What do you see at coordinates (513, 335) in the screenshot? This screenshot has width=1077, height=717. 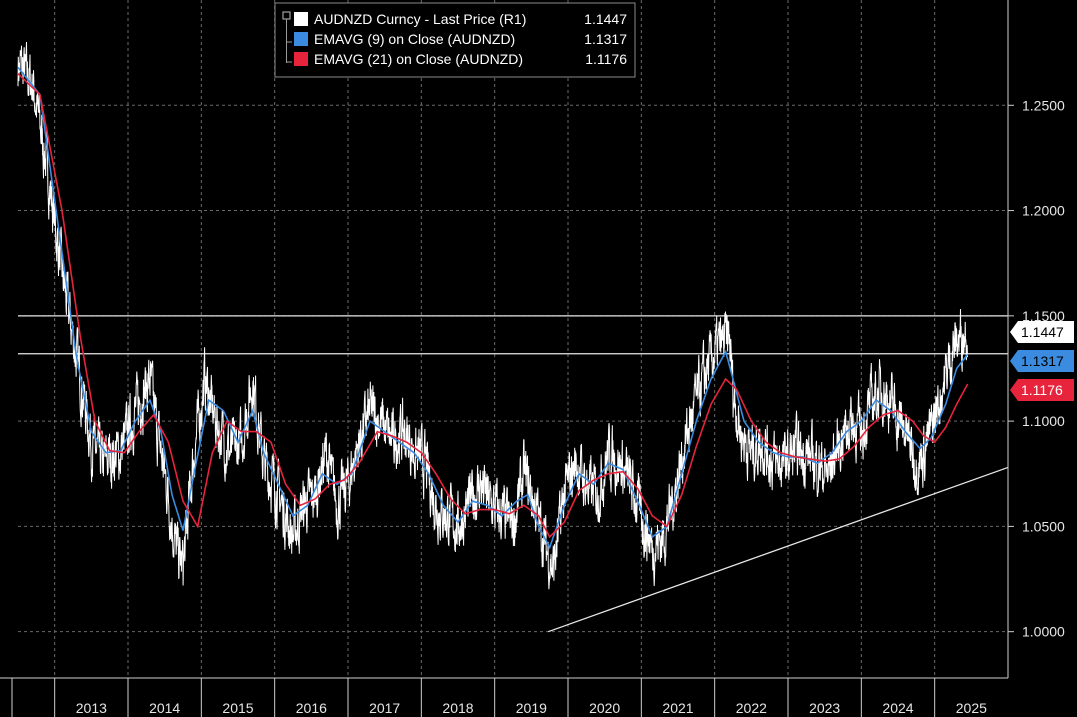 I see `resistance-lines` at bounding box center [513, 335].